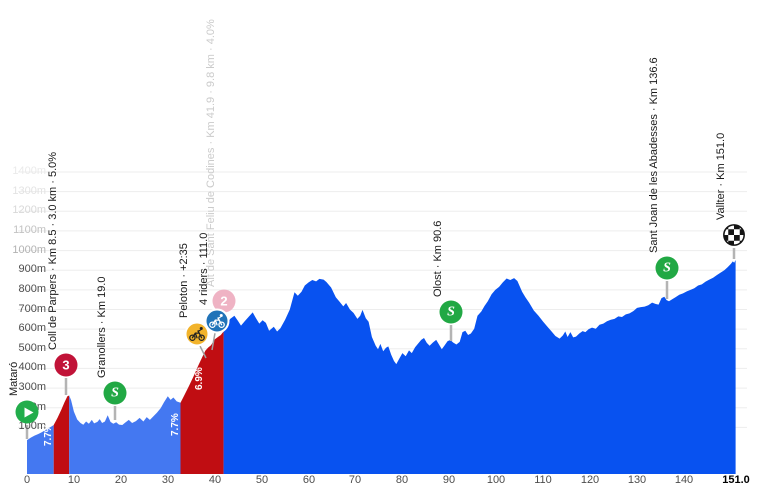 The height and width of the screenshot is (488, 760). I want to click on y-axis-label-1400: 1400m, so click(29, 171).